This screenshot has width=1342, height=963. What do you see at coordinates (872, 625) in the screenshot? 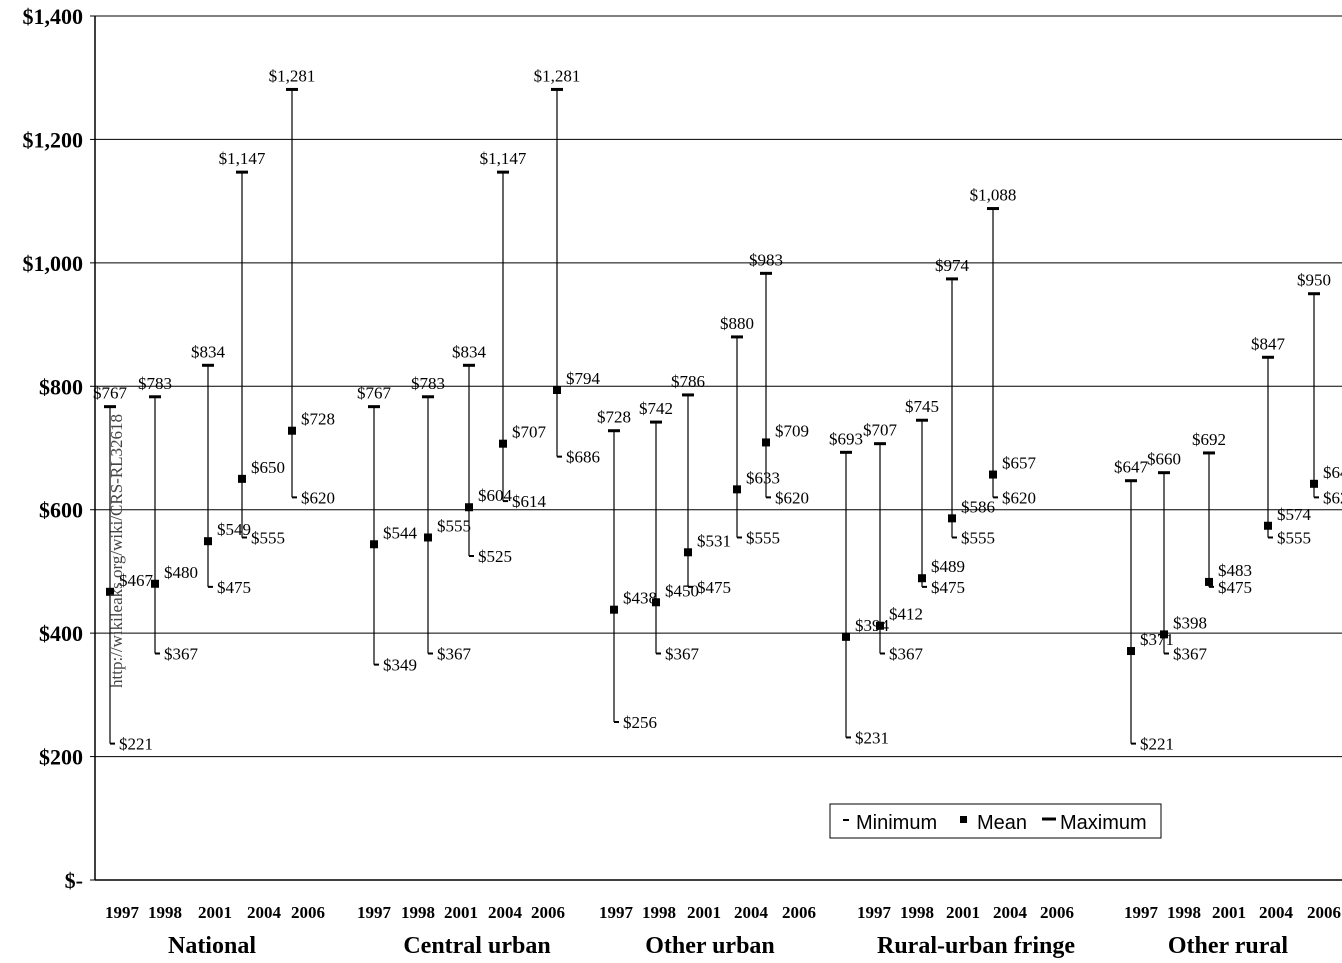
I see `mean-label: $394` at bounding box center [872, 625].